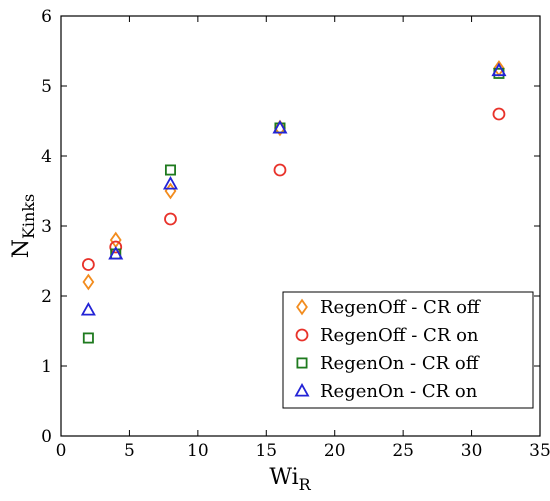 The image size is (550, 501). What do you see at coordinates (46, 87) in the screenshot?
I see `y-tick-label: 5` at bounding box center [46, 87].